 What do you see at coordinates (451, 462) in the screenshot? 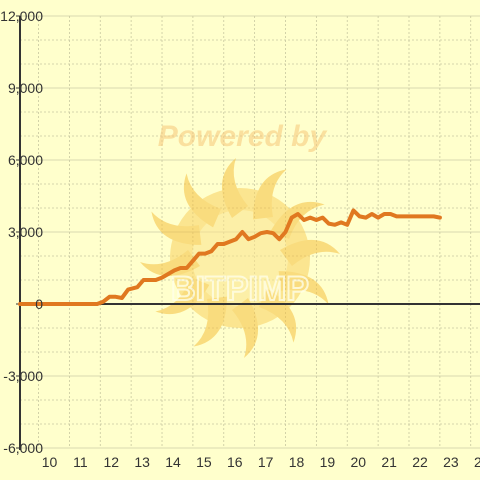
I see `x-tick-label: 23` at bounding box center [451, 462].